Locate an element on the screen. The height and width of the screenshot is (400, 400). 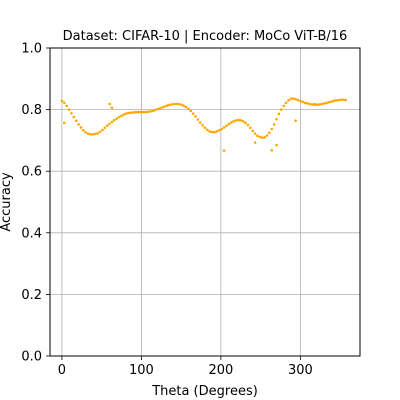
y-axis-label: Accuracy is located at coordinates (7, 202).